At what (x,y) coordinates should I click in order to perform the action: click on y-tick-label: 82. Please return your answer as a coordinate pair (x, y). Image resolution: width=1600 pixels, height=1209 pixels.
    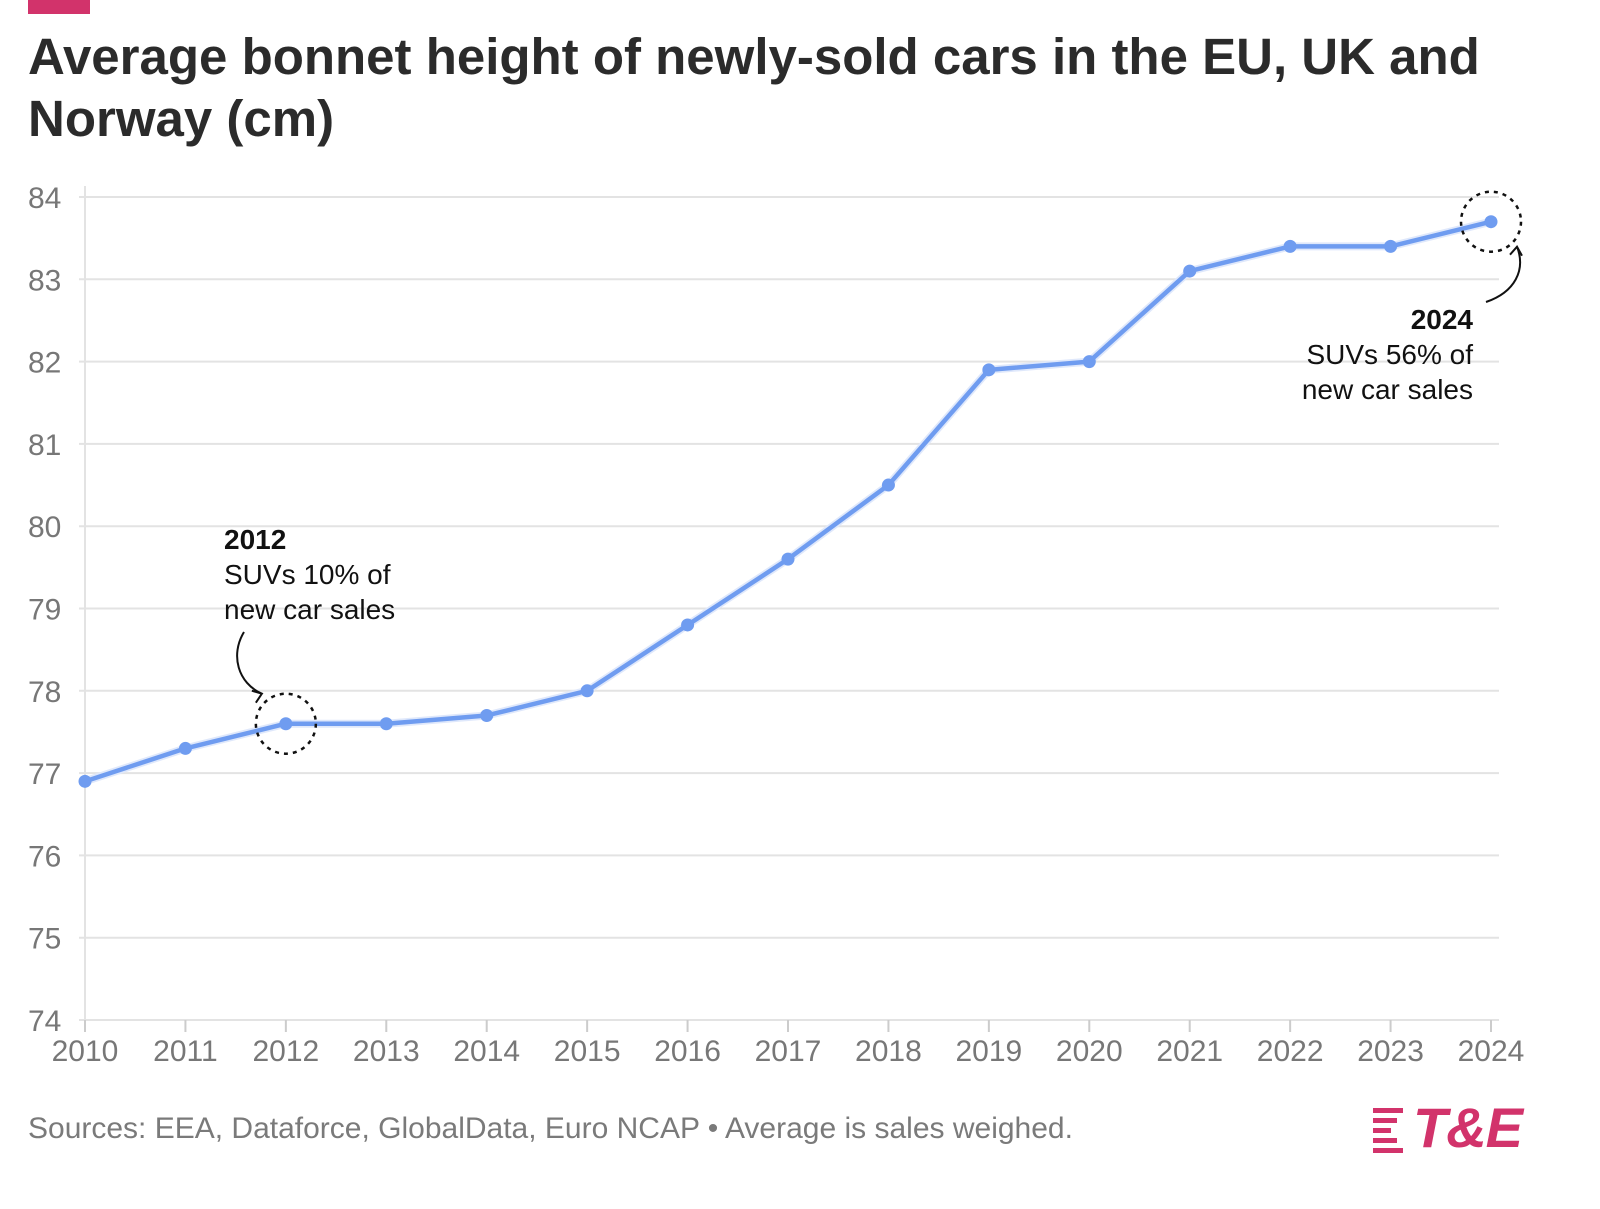
    Looking at the image, I should click on (44, 363).